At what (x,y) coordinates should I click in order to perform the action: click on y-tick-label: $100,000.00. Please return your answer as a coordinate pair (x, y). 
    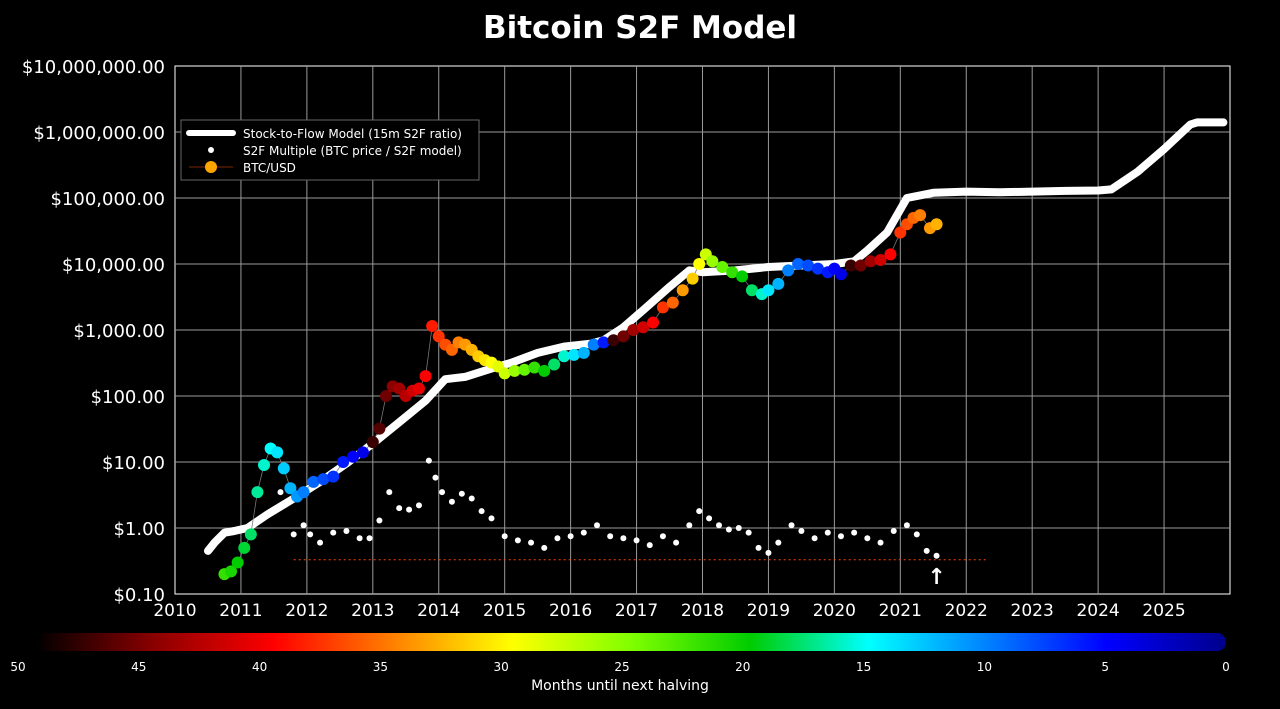
    Looking at the image, I should click on (107, 199).